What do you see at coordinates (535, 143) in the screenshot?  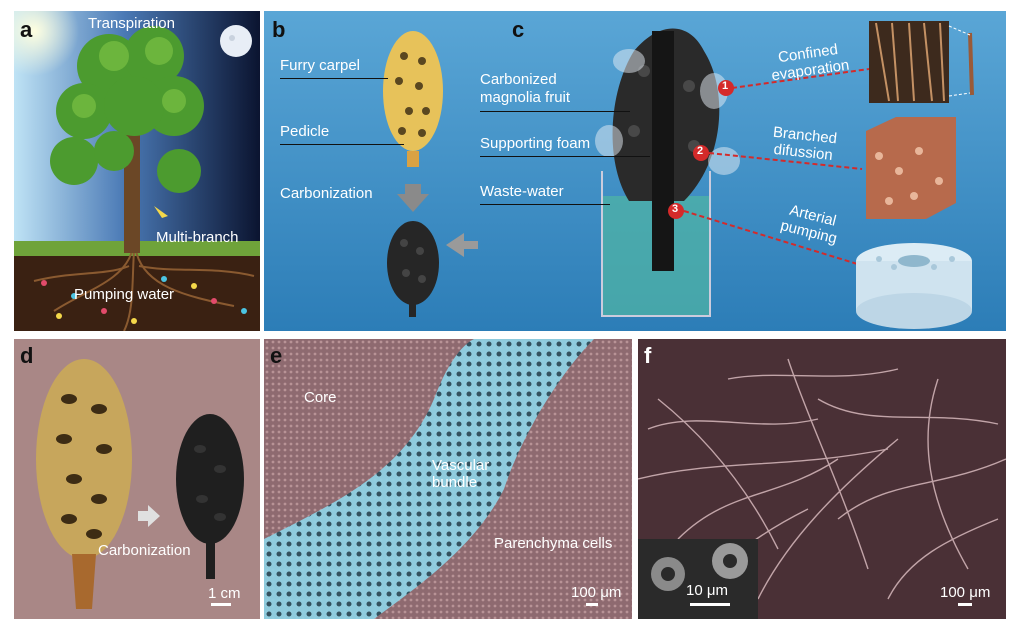 I see `supporting-foam-label: Supporting foam` at bounding box center [535, 143].